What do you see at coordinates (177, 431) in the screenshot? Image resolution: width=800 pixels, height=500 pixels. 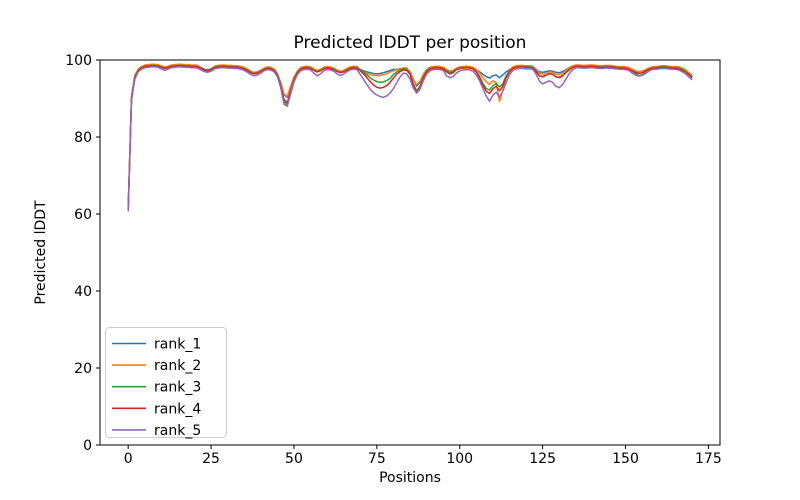 I see `legend-label-rank_5: rank_5` at bounding box center [177, 431].